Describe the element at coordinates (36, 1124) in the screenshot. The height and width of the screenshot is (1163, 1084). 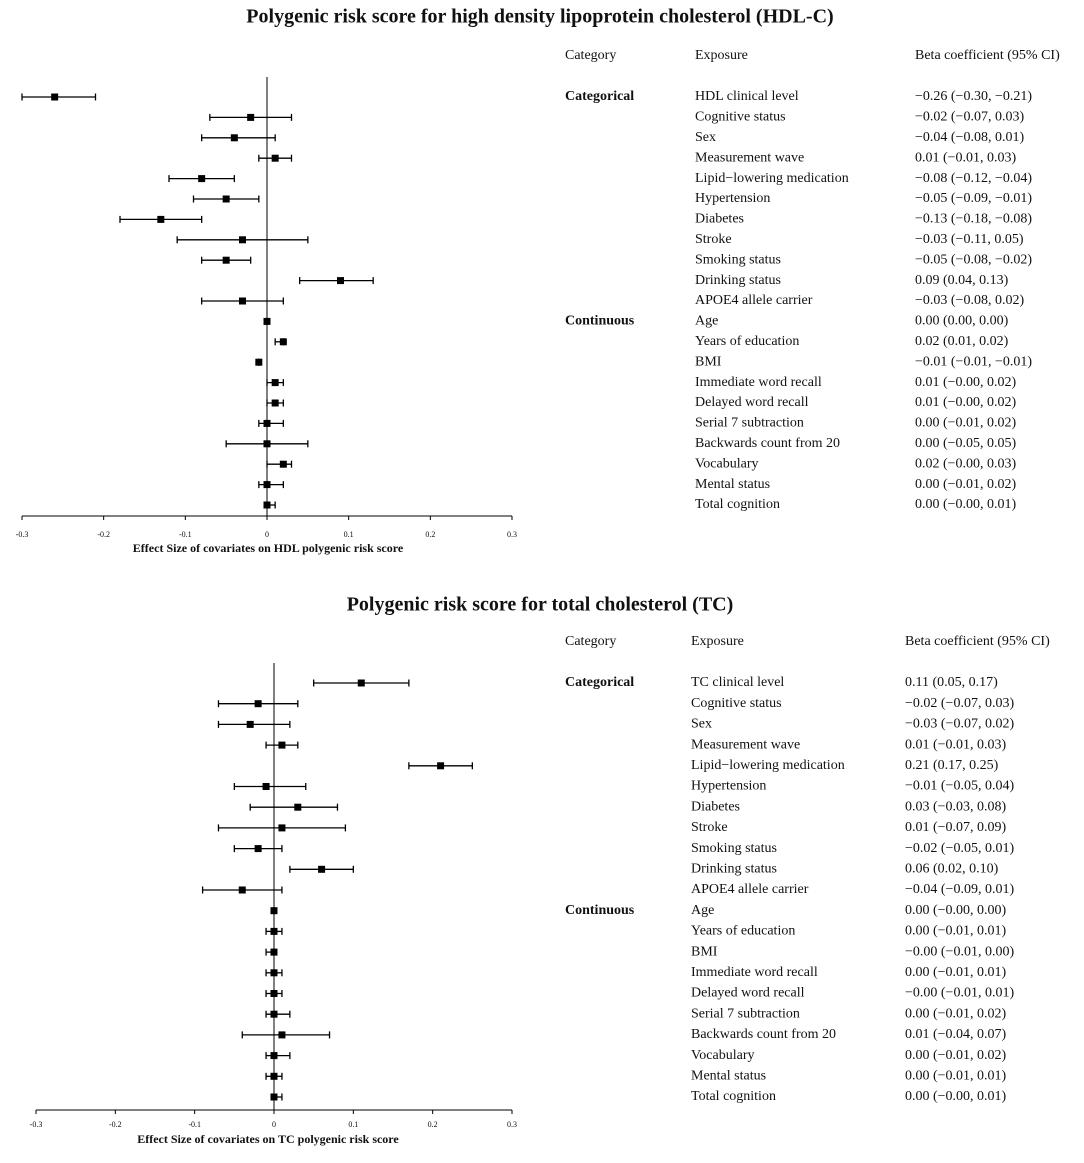
I see `x-tick-label: -0.3` at that location.